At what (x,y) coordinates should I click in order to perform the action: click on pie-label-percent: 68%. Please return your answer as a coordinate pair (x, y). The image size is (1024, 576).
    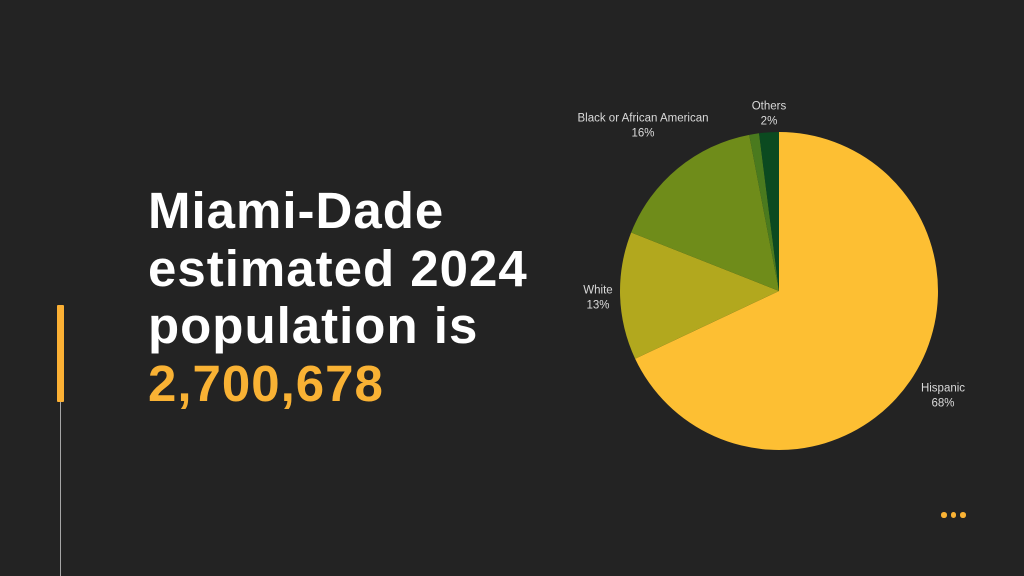
    Looking at the image, I should click on (943, 403).